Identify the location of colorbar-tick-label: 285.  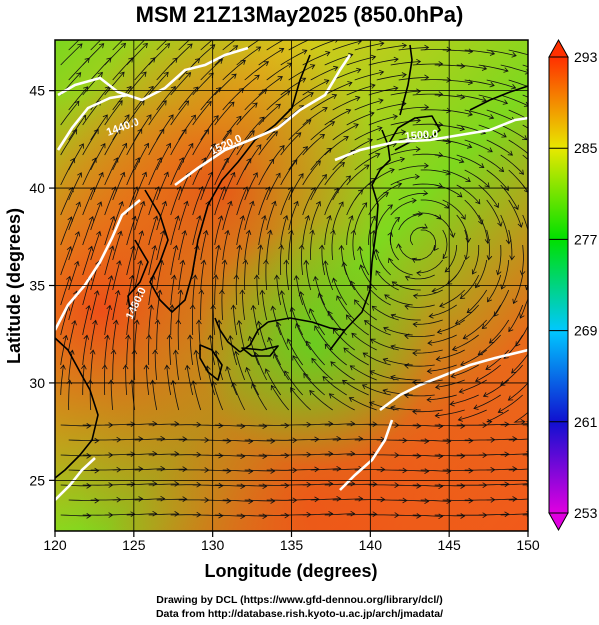
(586, 148).